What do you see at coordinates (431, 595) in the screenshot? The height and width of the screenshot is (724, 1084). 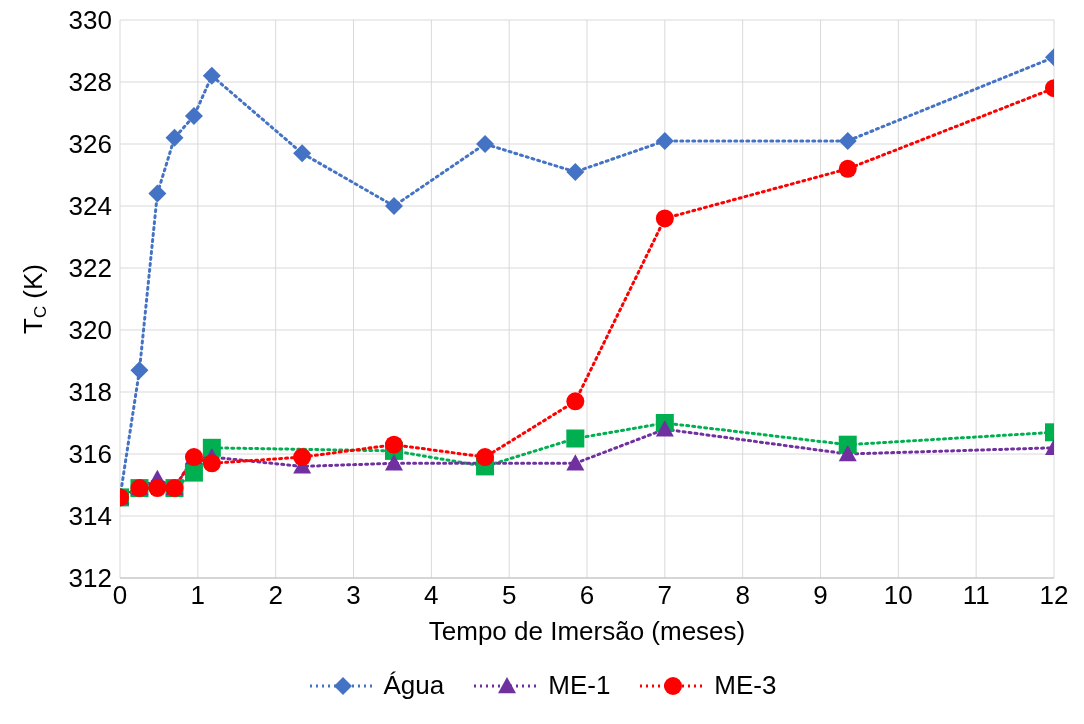 I see `x-tick-label: 4` at bounding box center [431, 595].